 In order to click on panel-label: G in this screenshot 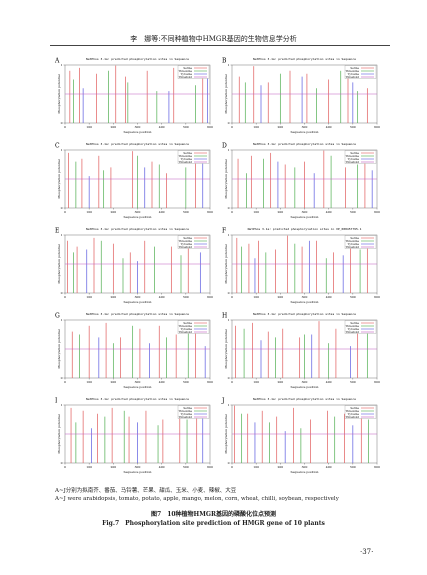, I will do `click(57, 316)`.